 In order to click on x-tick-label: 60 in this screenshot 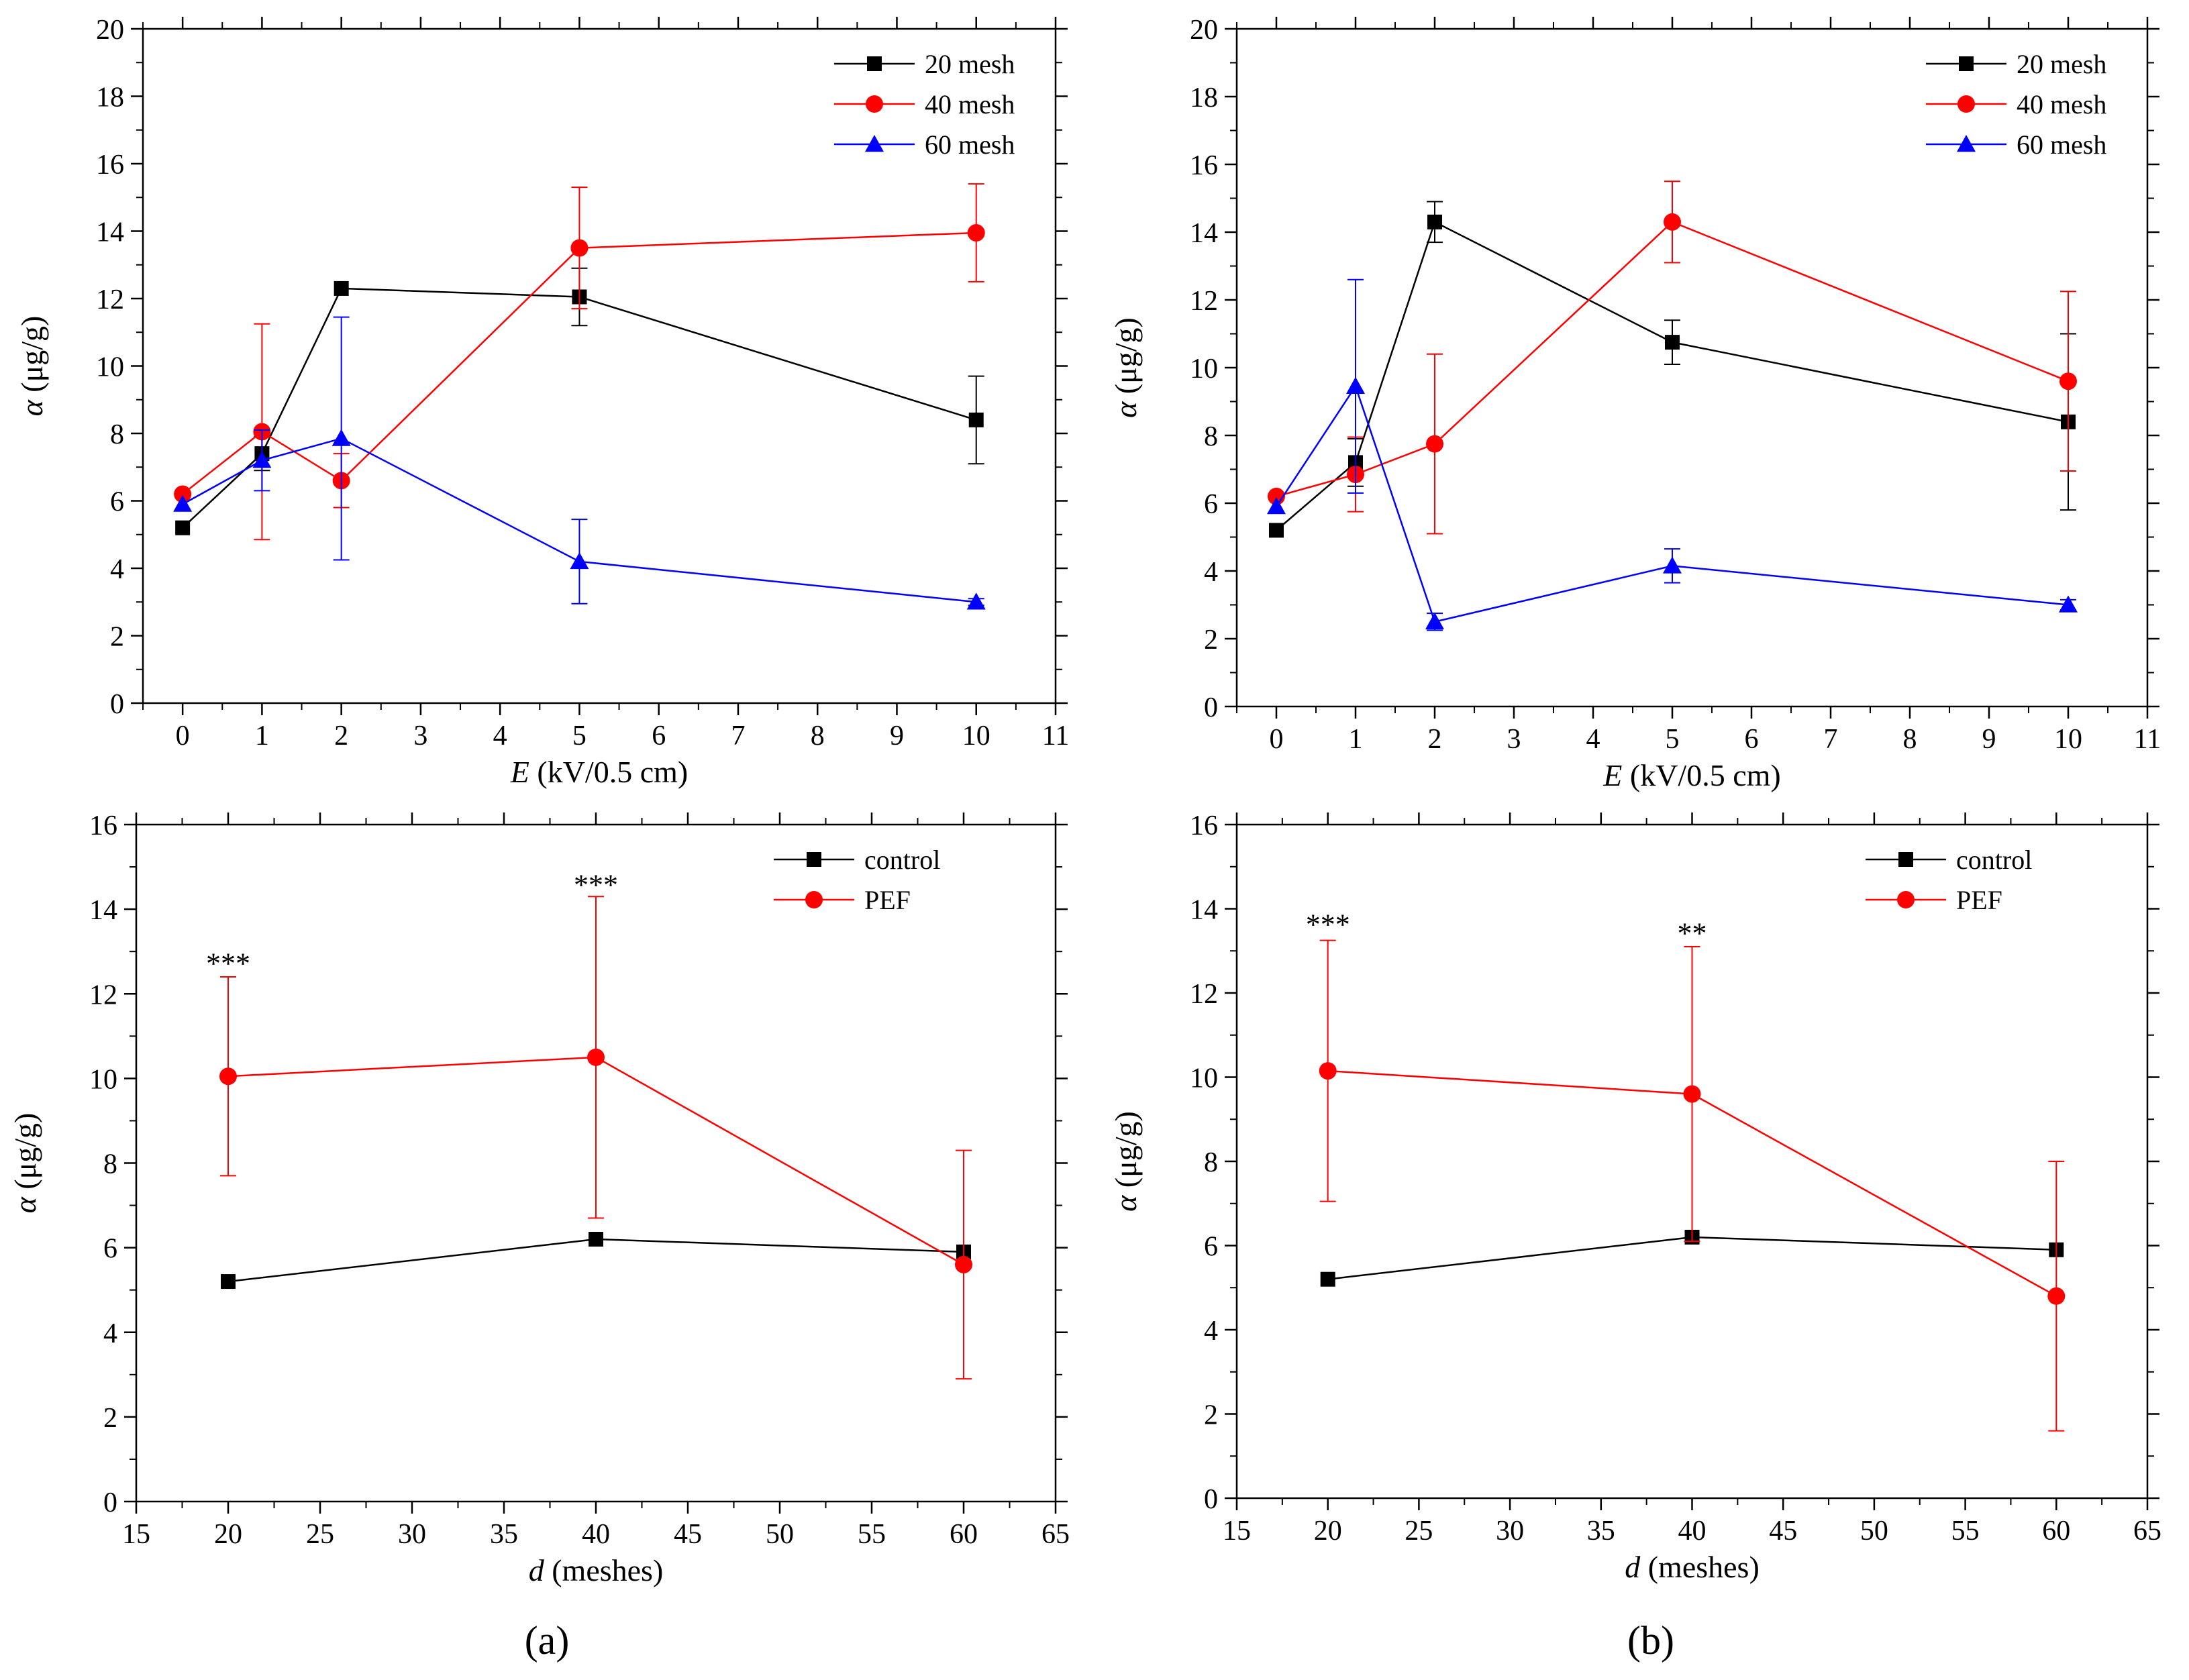, I will do `click(964, 1534)`.